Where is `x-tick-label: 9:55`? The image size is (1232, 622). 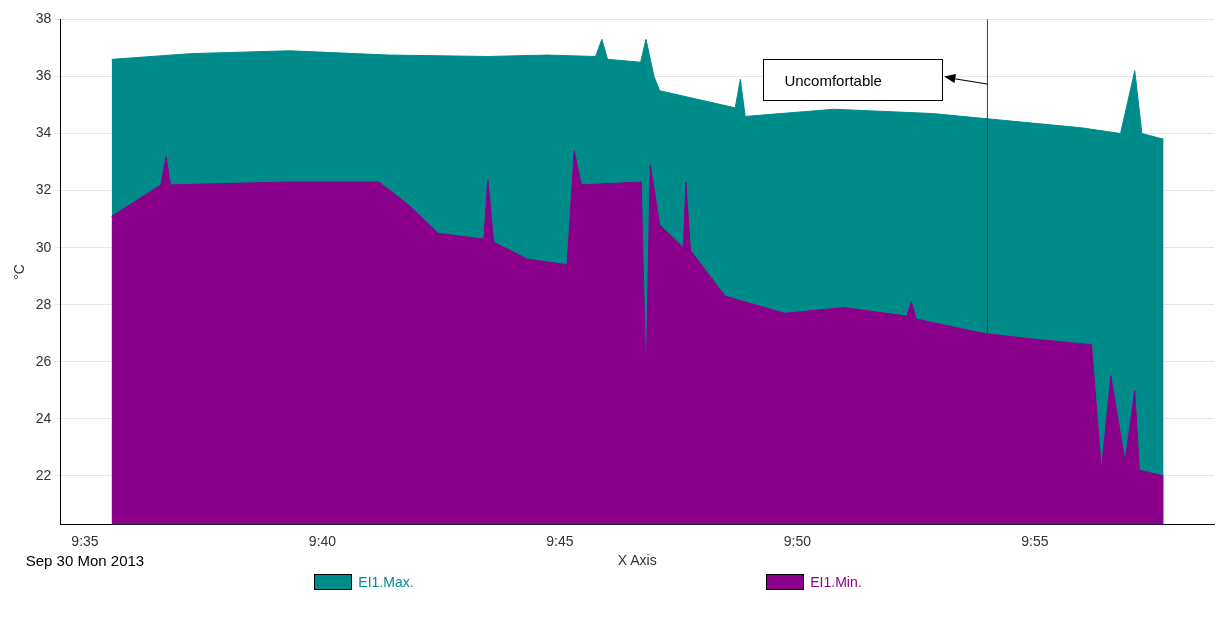 x-tick-label: 9:55 is located at coordinates (1035, 540).